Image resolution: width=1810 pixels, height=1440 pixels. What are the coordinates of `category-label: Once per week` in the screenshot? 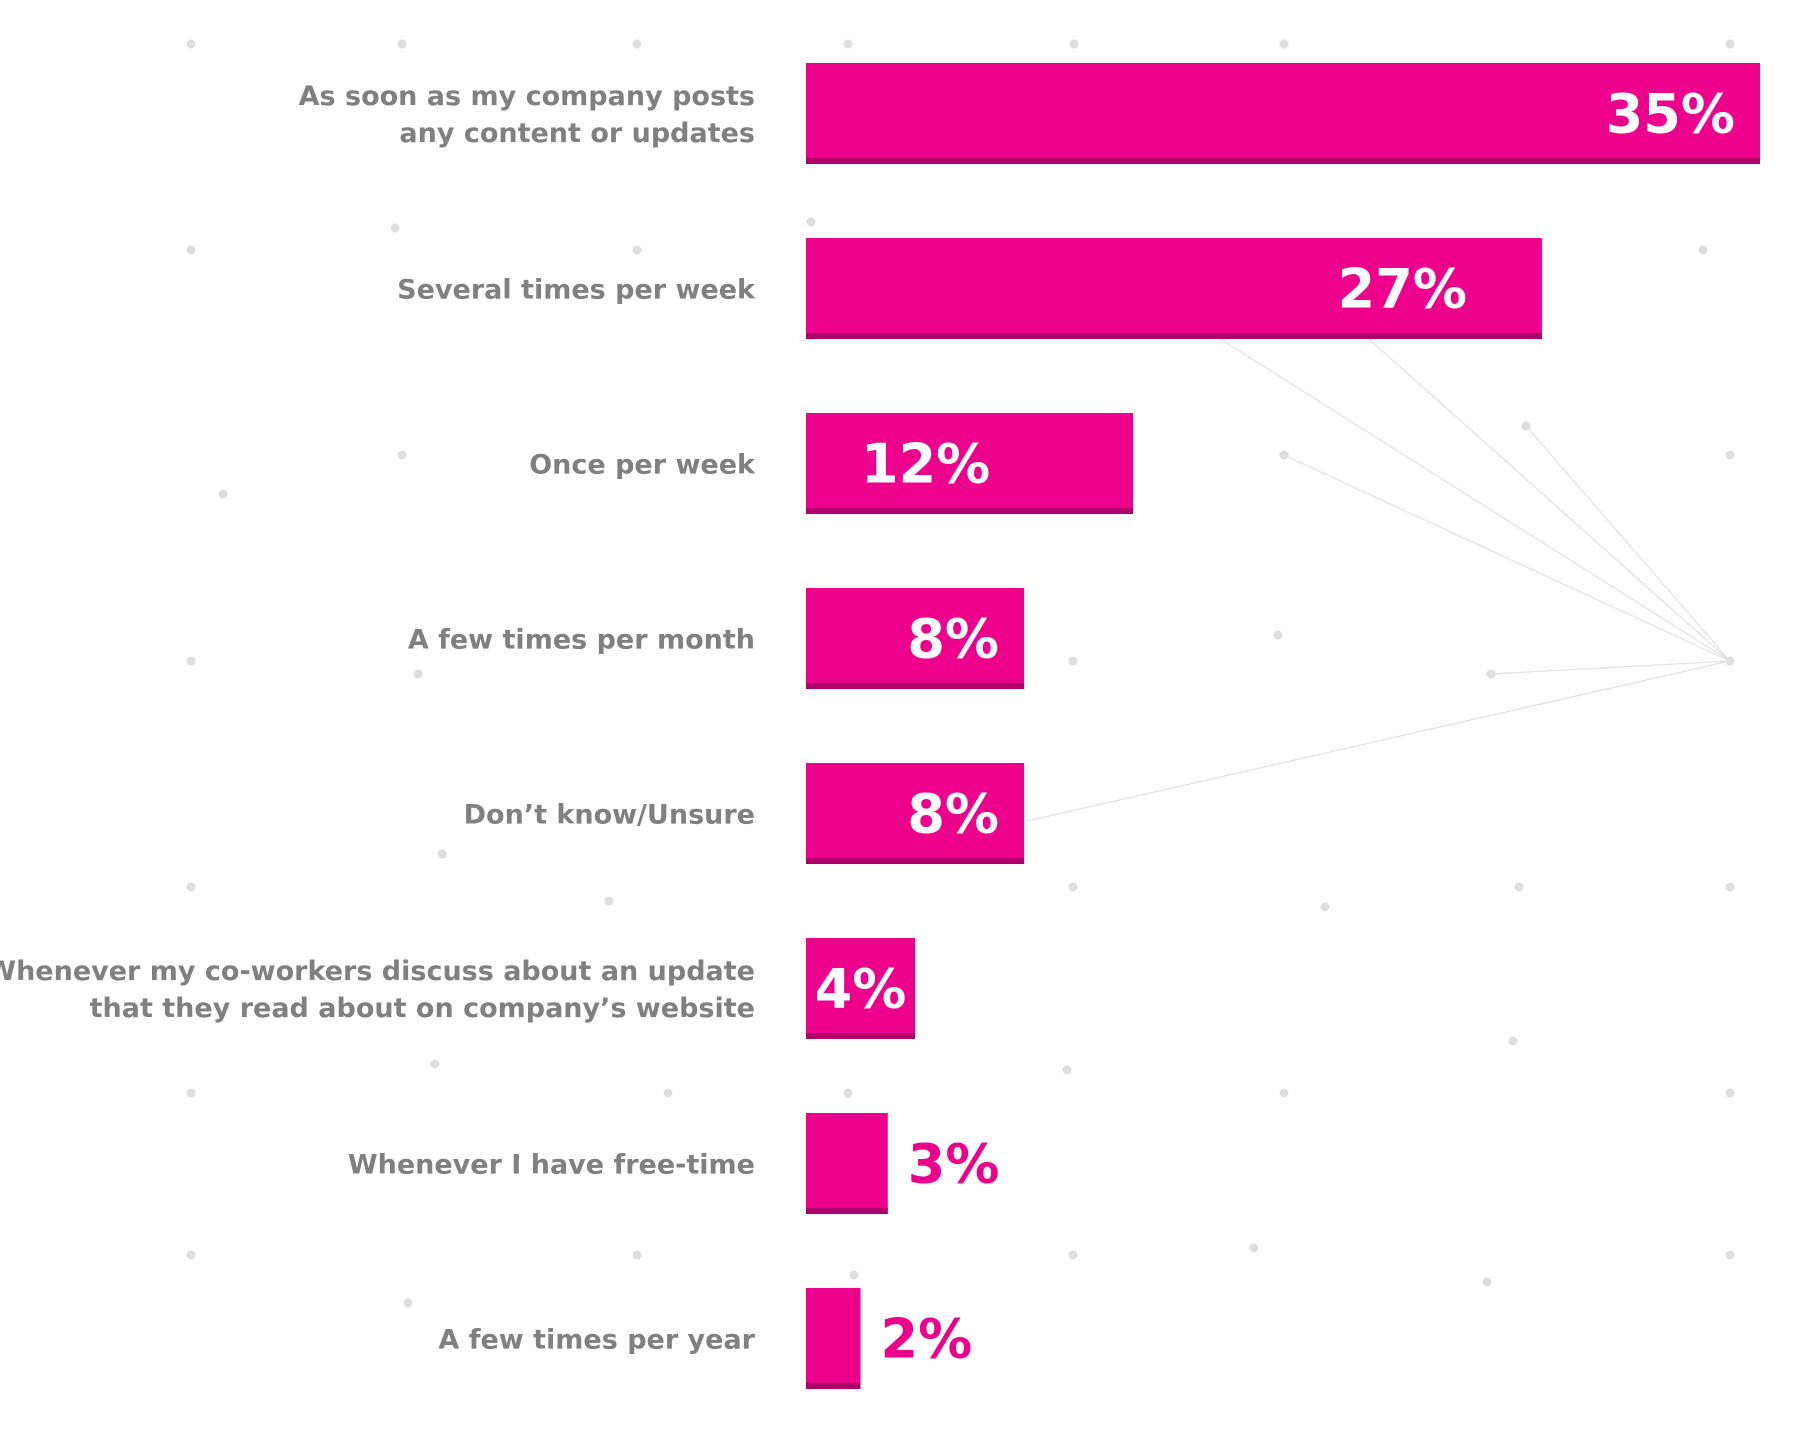 It's located at (642, 465).